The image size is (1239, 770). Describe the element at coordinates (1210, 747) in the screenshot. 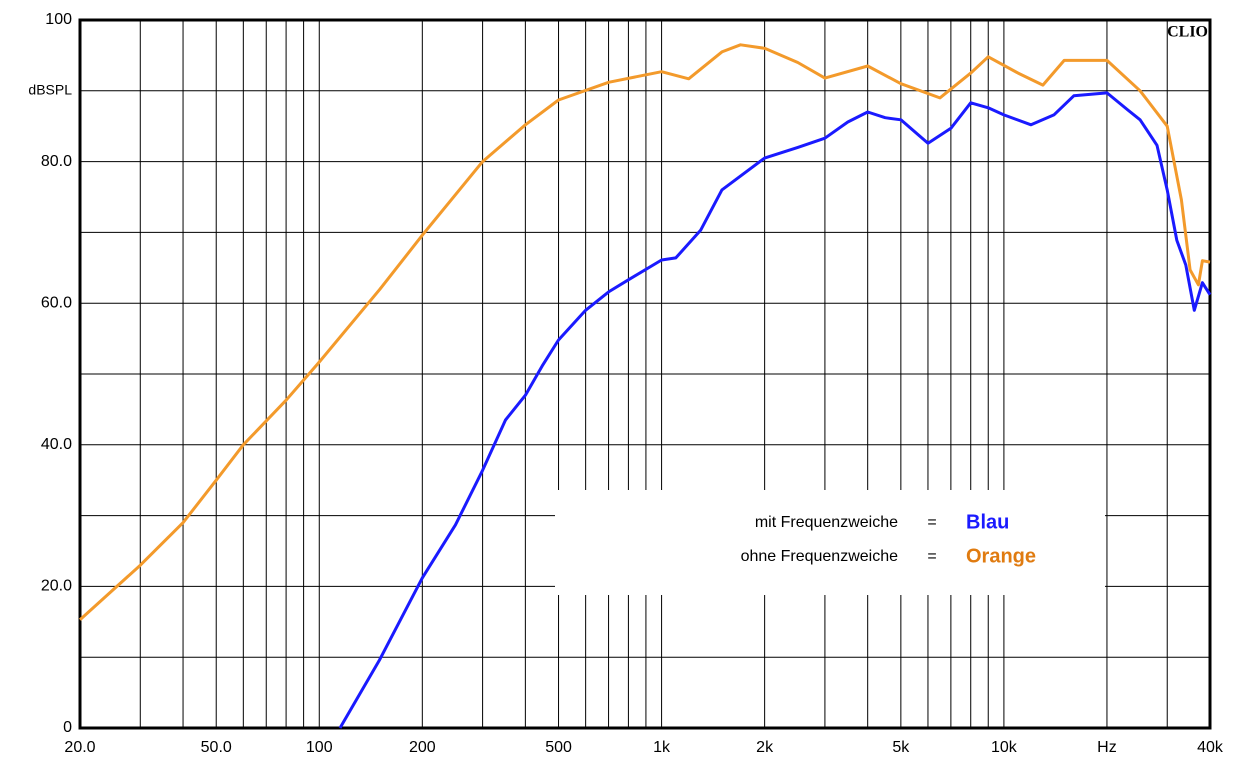

I see `x-tick-label: 40k` at that location.